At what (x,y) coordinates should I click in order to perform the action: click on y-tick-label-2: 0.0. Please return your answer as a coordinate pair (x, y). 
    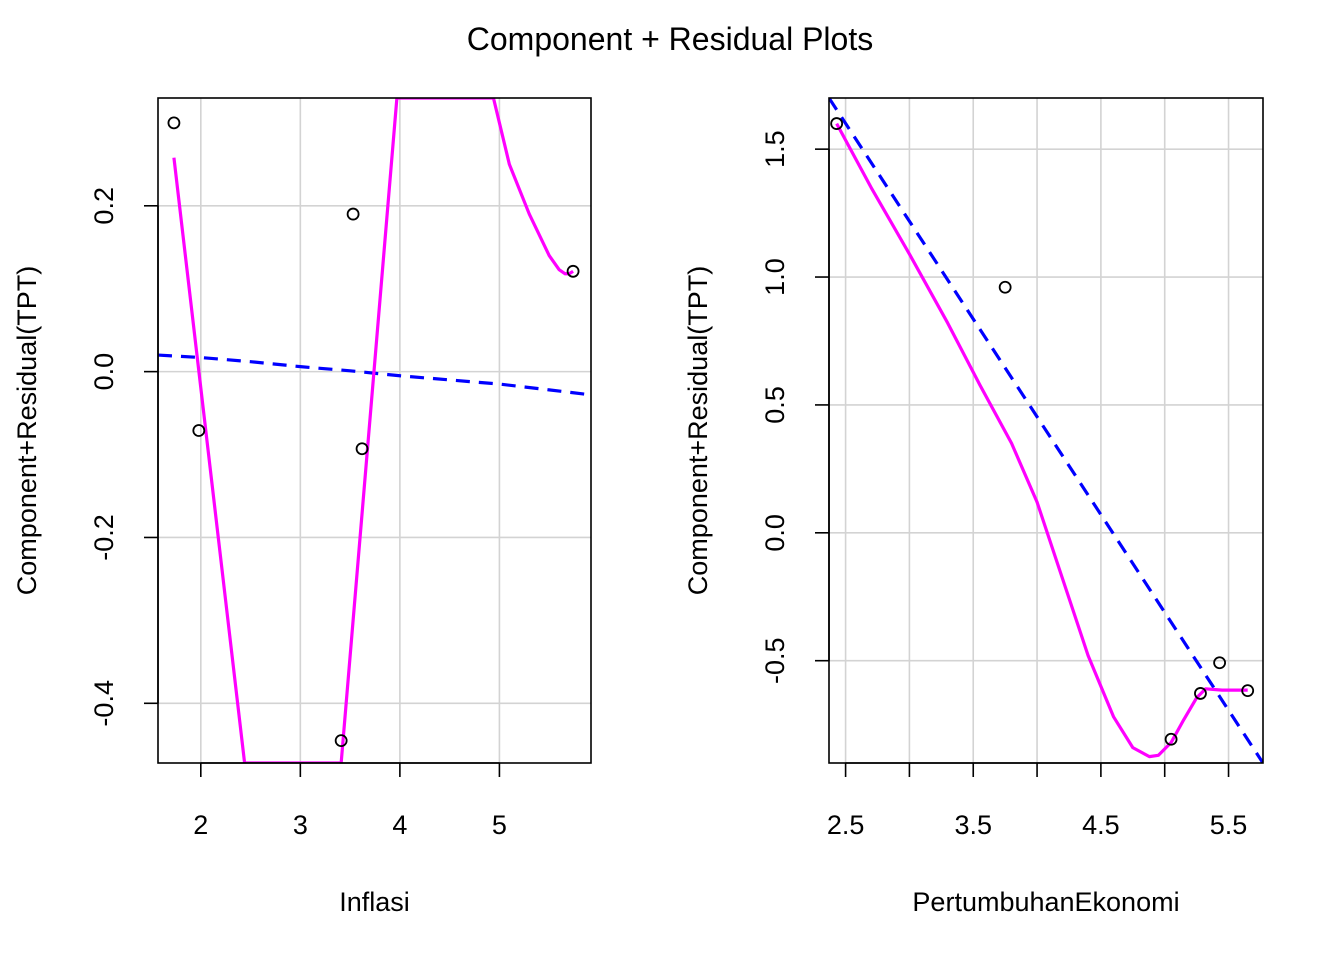
    Looking at the image, I should click on (104, 372).